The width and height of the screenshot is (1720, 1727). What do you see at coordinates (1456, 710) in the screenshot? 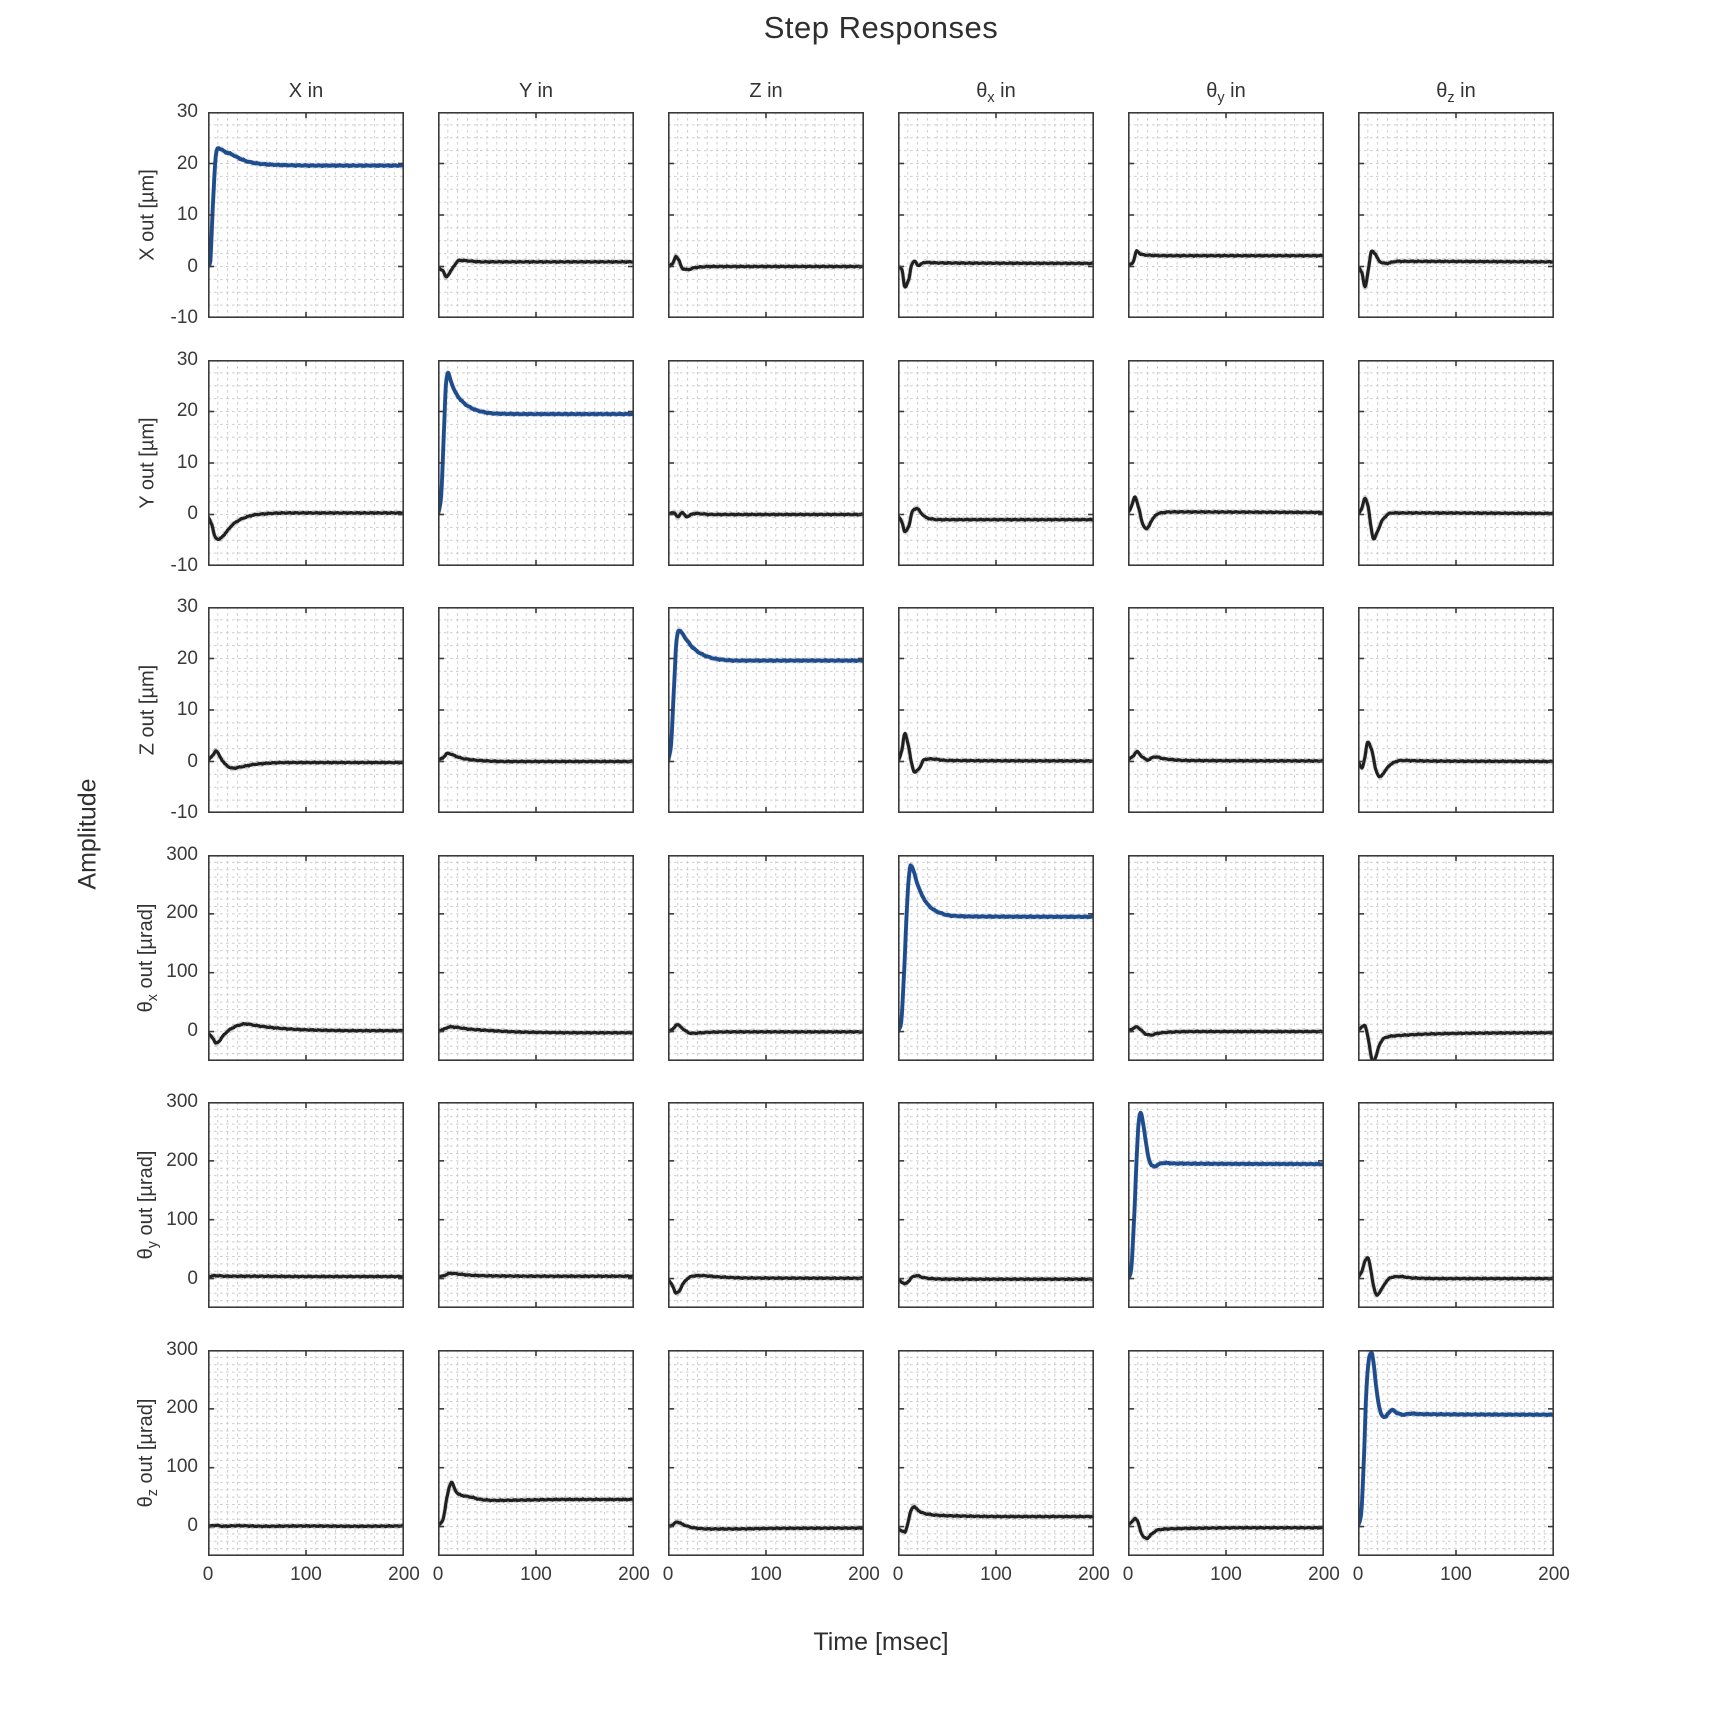
I see `subplot-r3c6` at bounding box center [1456, 710].